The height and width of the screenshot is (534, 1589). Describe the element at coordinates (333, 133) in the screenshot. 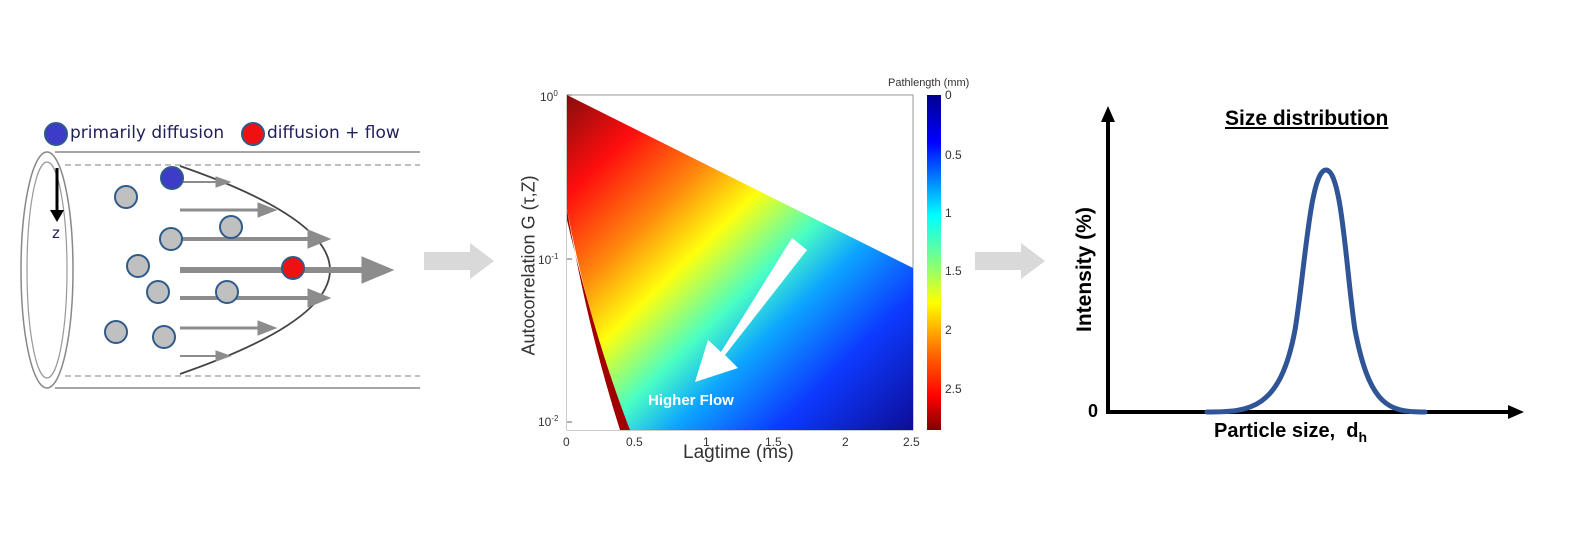

I see `legend-flow-label: diffusion + flow` at that location.